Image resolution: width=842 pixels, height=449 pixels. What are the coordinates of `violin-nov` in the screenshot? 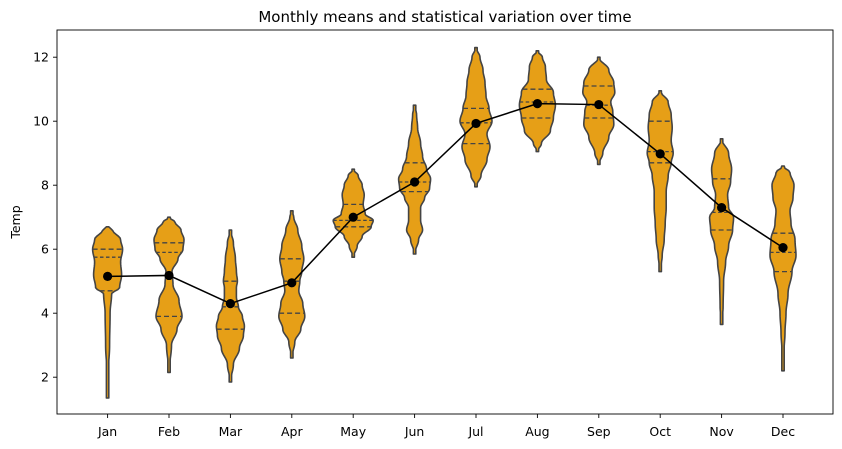 It's located at (721, 232).